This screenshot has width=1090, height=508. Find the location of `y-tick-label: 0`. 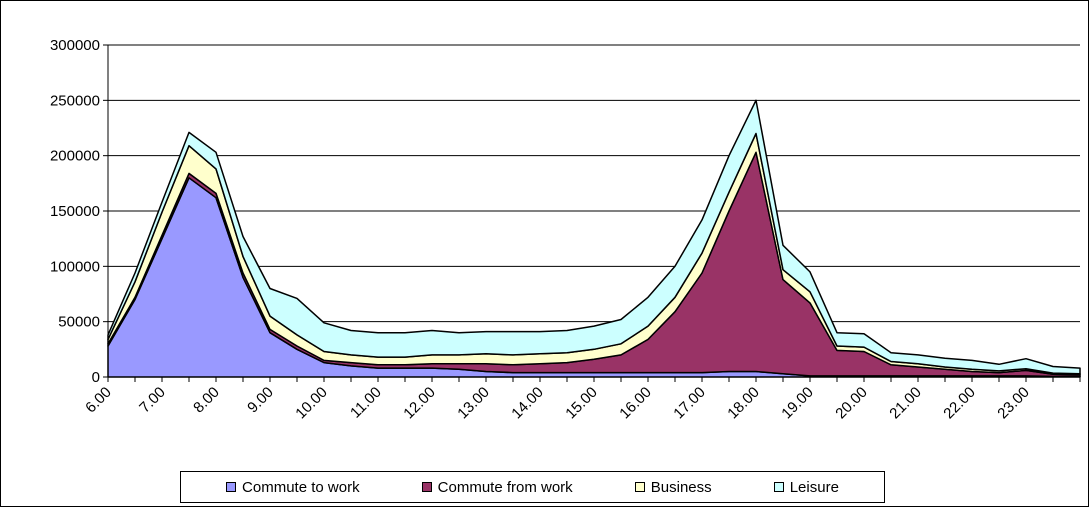

y-tick-label: 0 is located at coordinates (96, 377).